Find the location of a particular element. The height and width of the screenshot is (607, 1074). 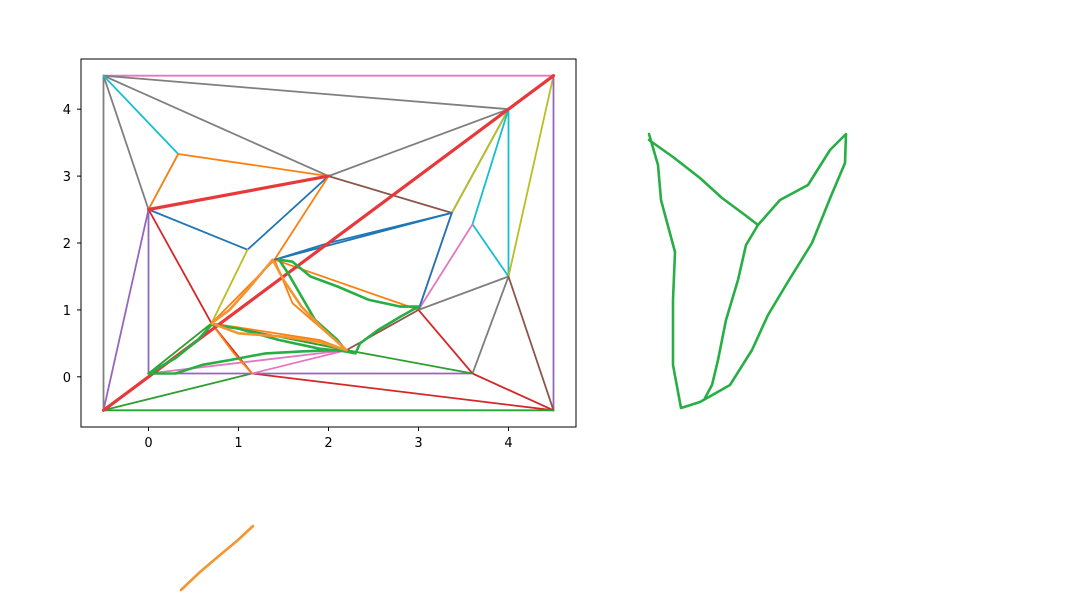

y-tick-label: 4 is located at coordinates (67, 110).